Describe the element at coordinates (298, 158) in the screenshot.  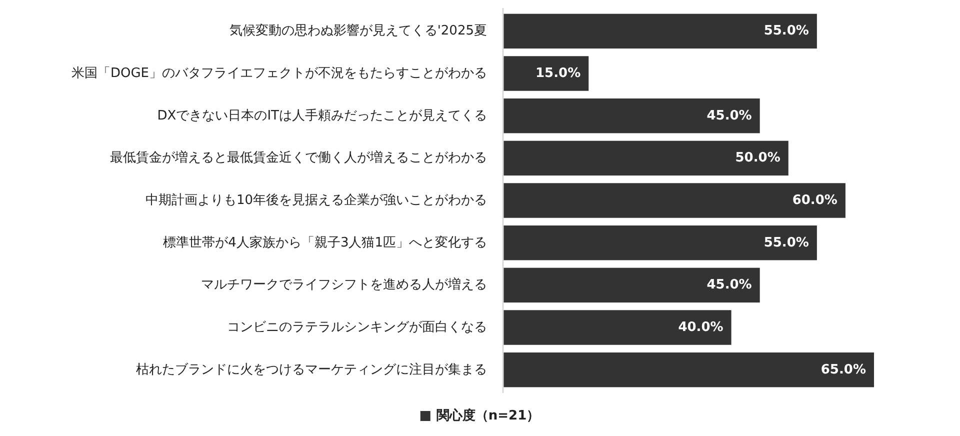
I see `y-tick-label: 最低賃金が増えると最低賃金近くで働く人が増えることがわかる` at that location.